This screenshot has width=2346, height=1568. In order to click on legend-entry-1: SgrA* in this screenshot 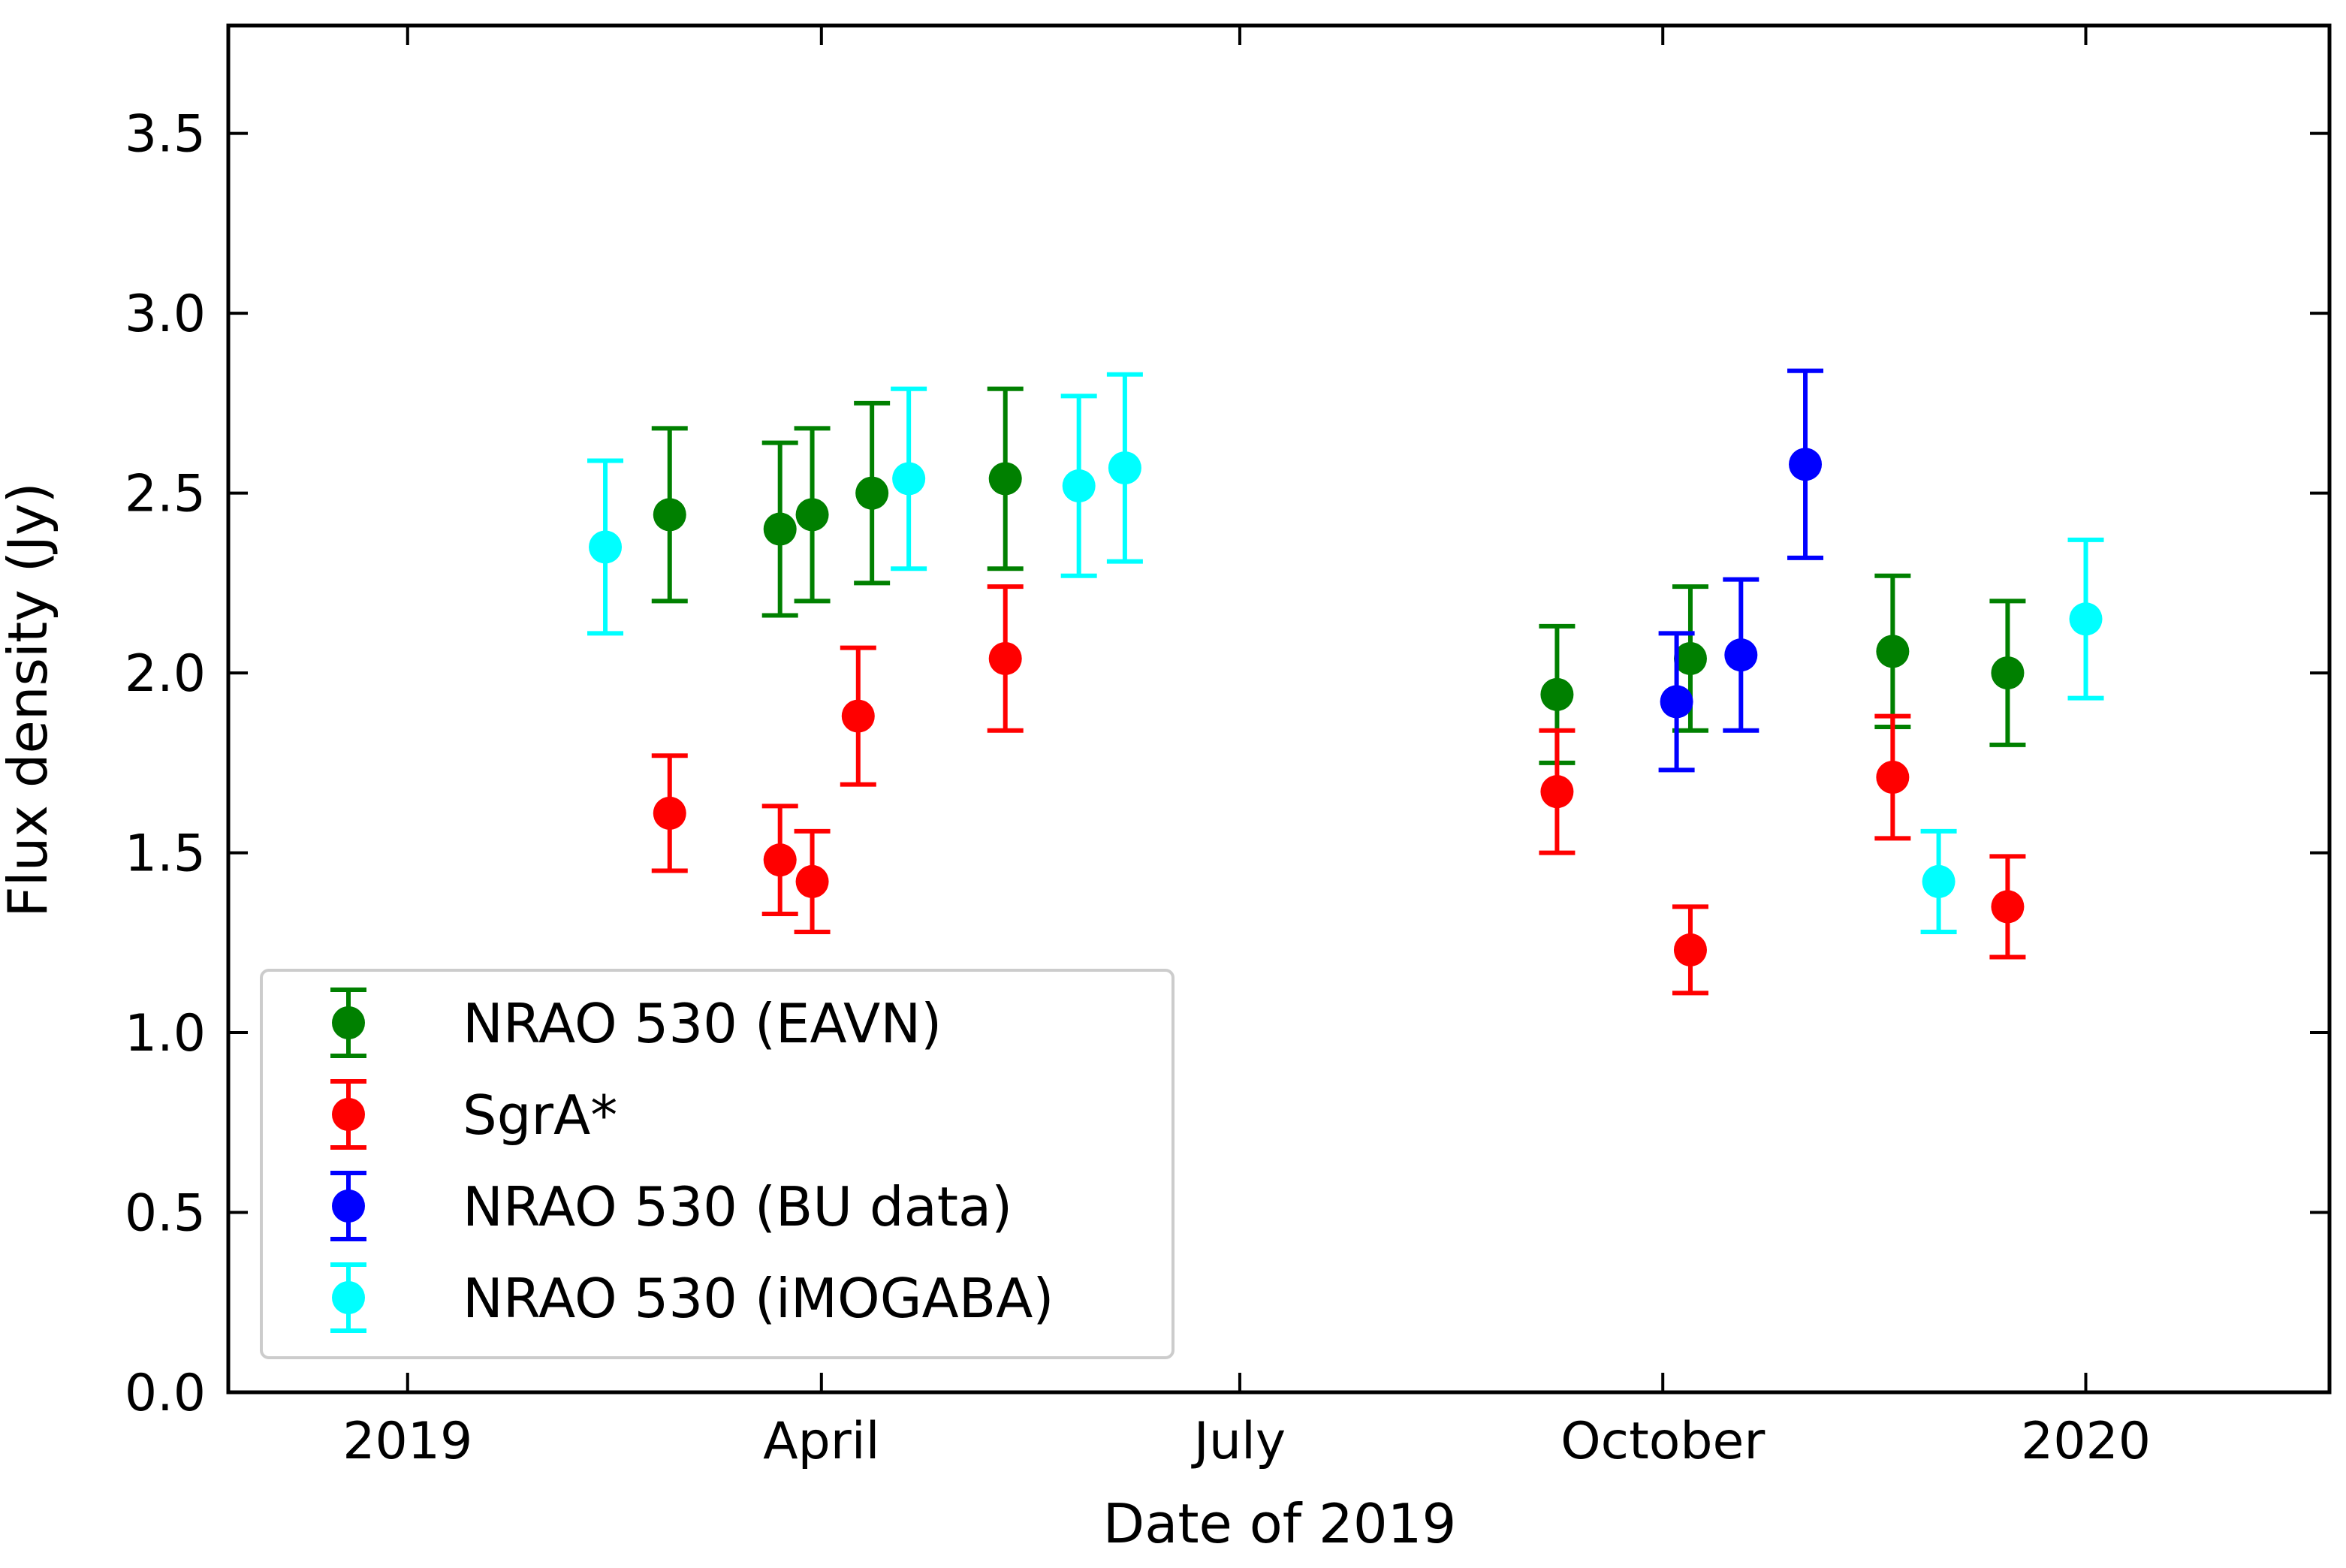, I will do `click(473, 1114)`.